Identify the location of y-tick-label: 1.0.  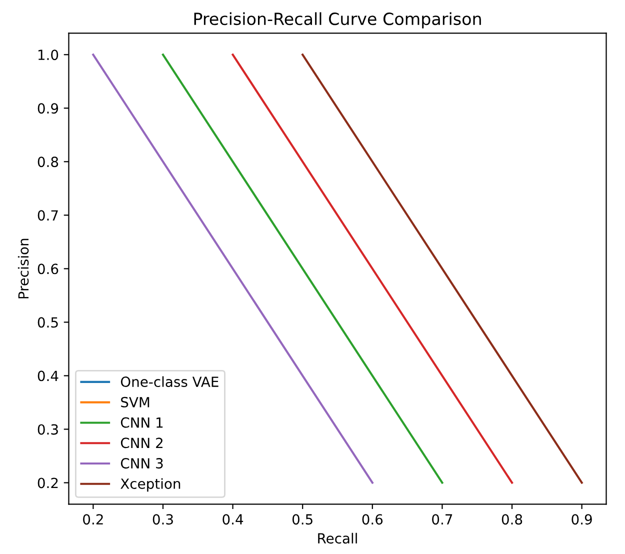
(48, 55).